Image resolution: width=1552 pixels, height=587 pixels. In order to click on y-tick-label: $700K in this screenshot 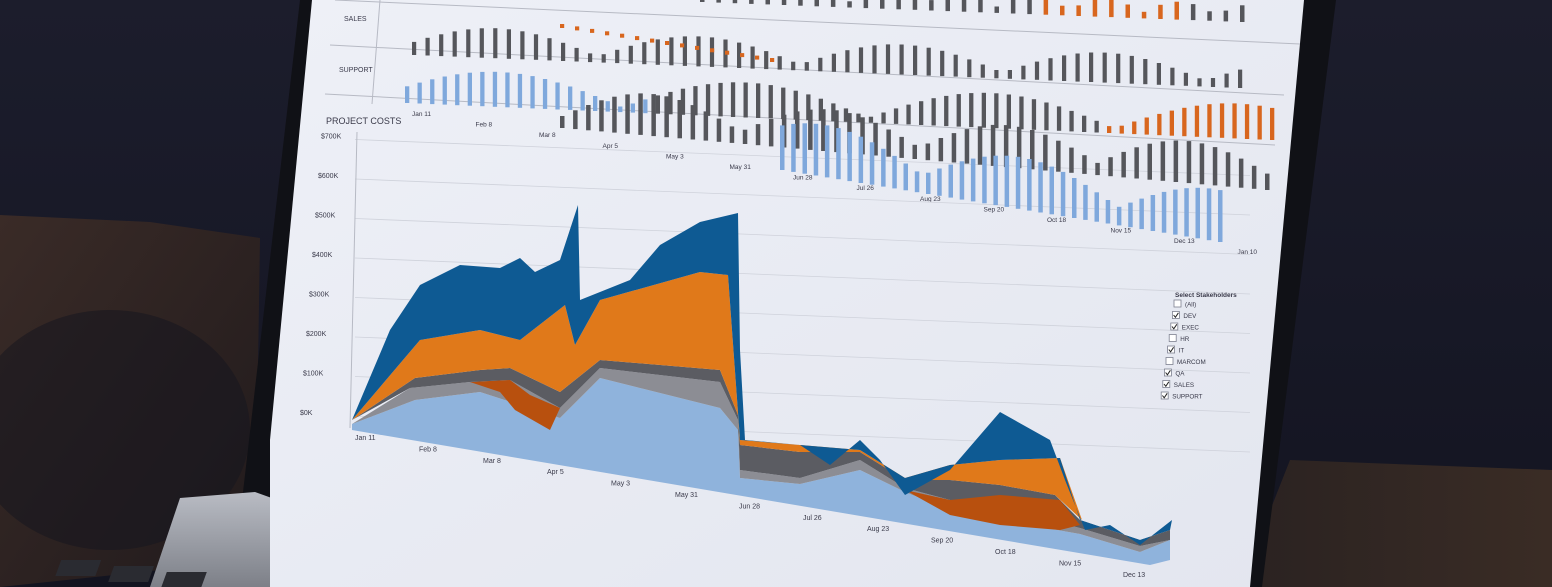, I will do `click(331, 137)`.